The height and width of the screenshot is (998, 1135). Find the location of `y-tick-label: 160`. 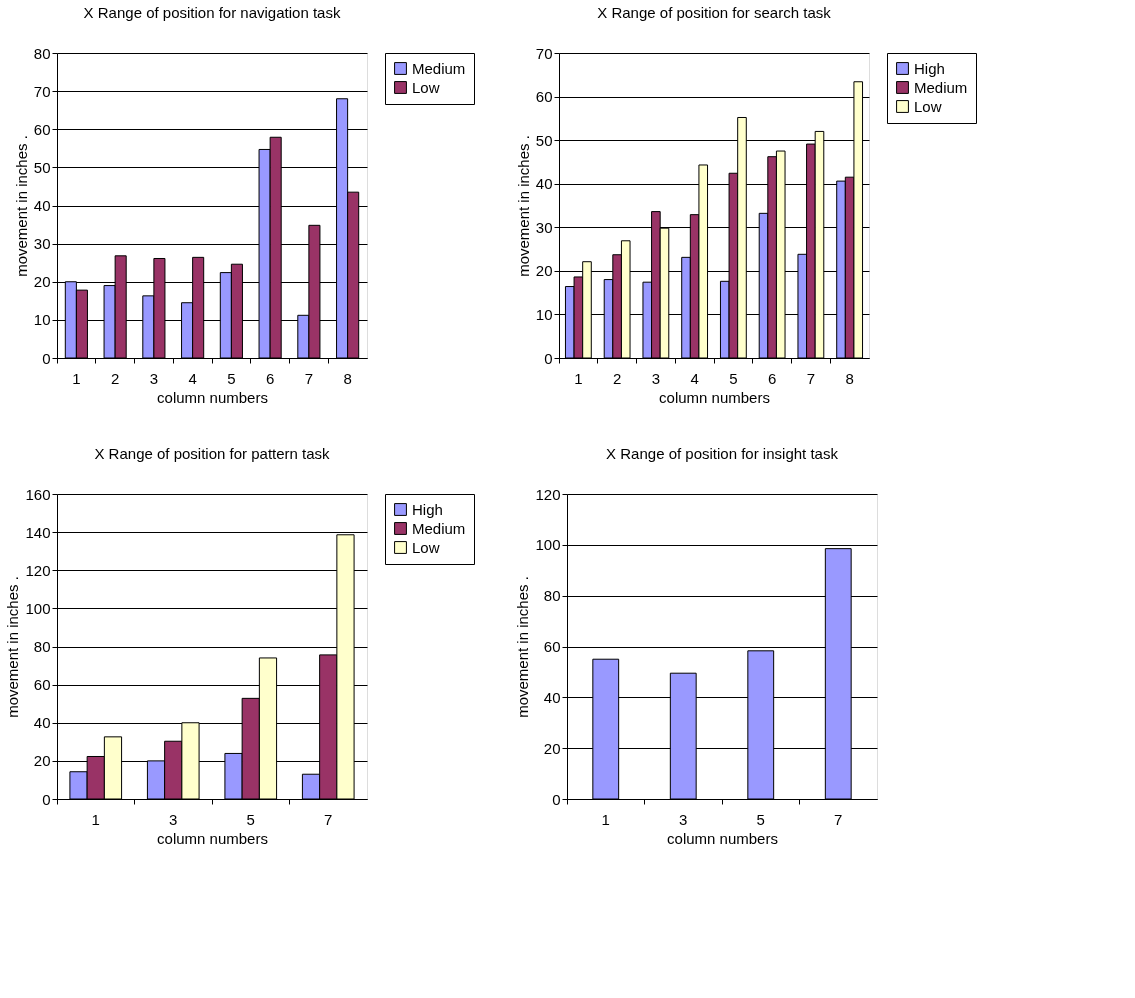

y-tick-label: 160 is located at coordinates (38, 494).